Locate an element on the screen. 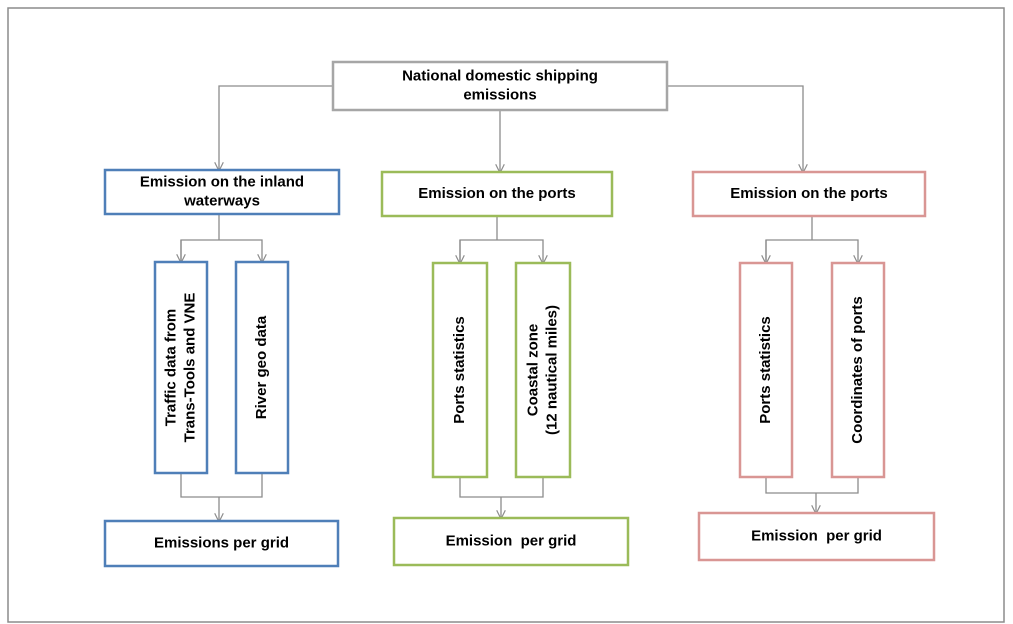 The height and width of the screenshot is (624, 1013). node: Coordinates of ports is located at coordinates (858, 370).